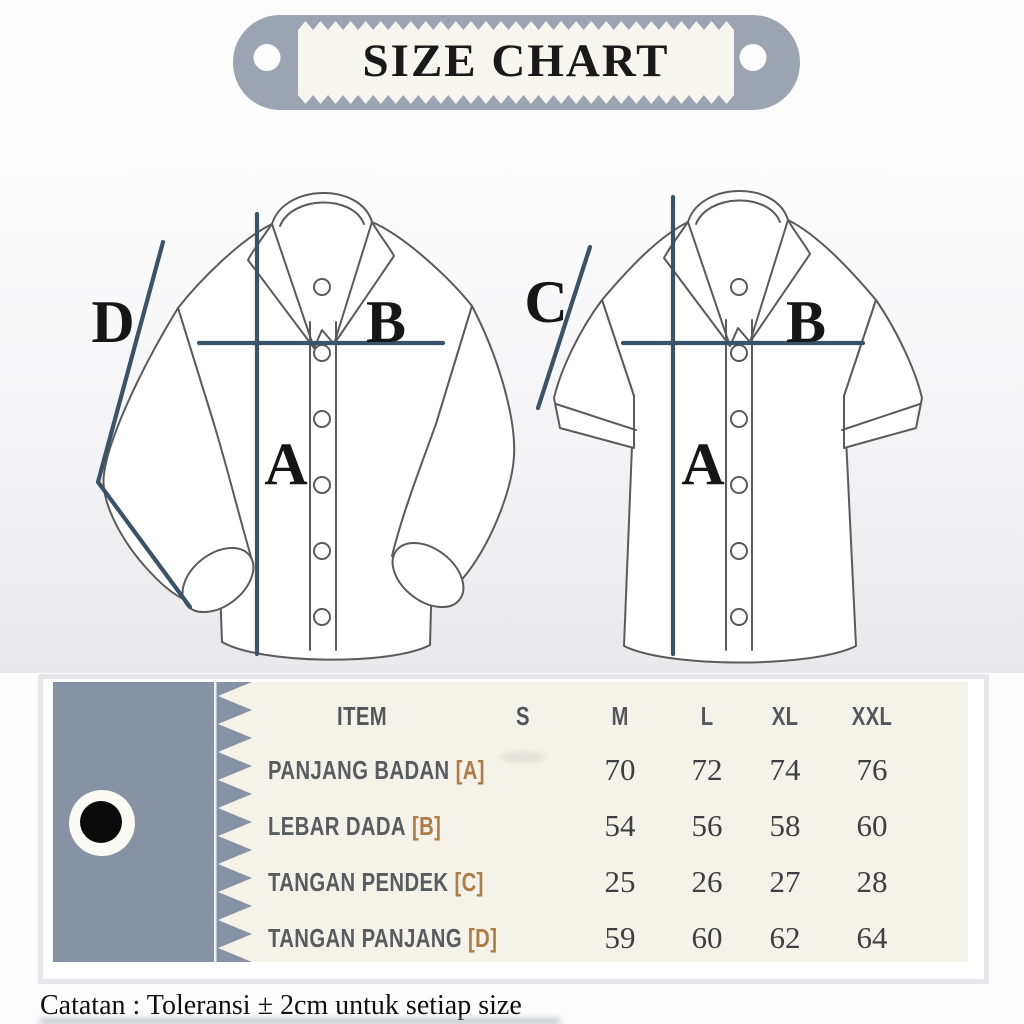  Describe the element at coordinates (620, 881) in the screenshot. I see `cell-tangan-pendek-m: 25` at that location.